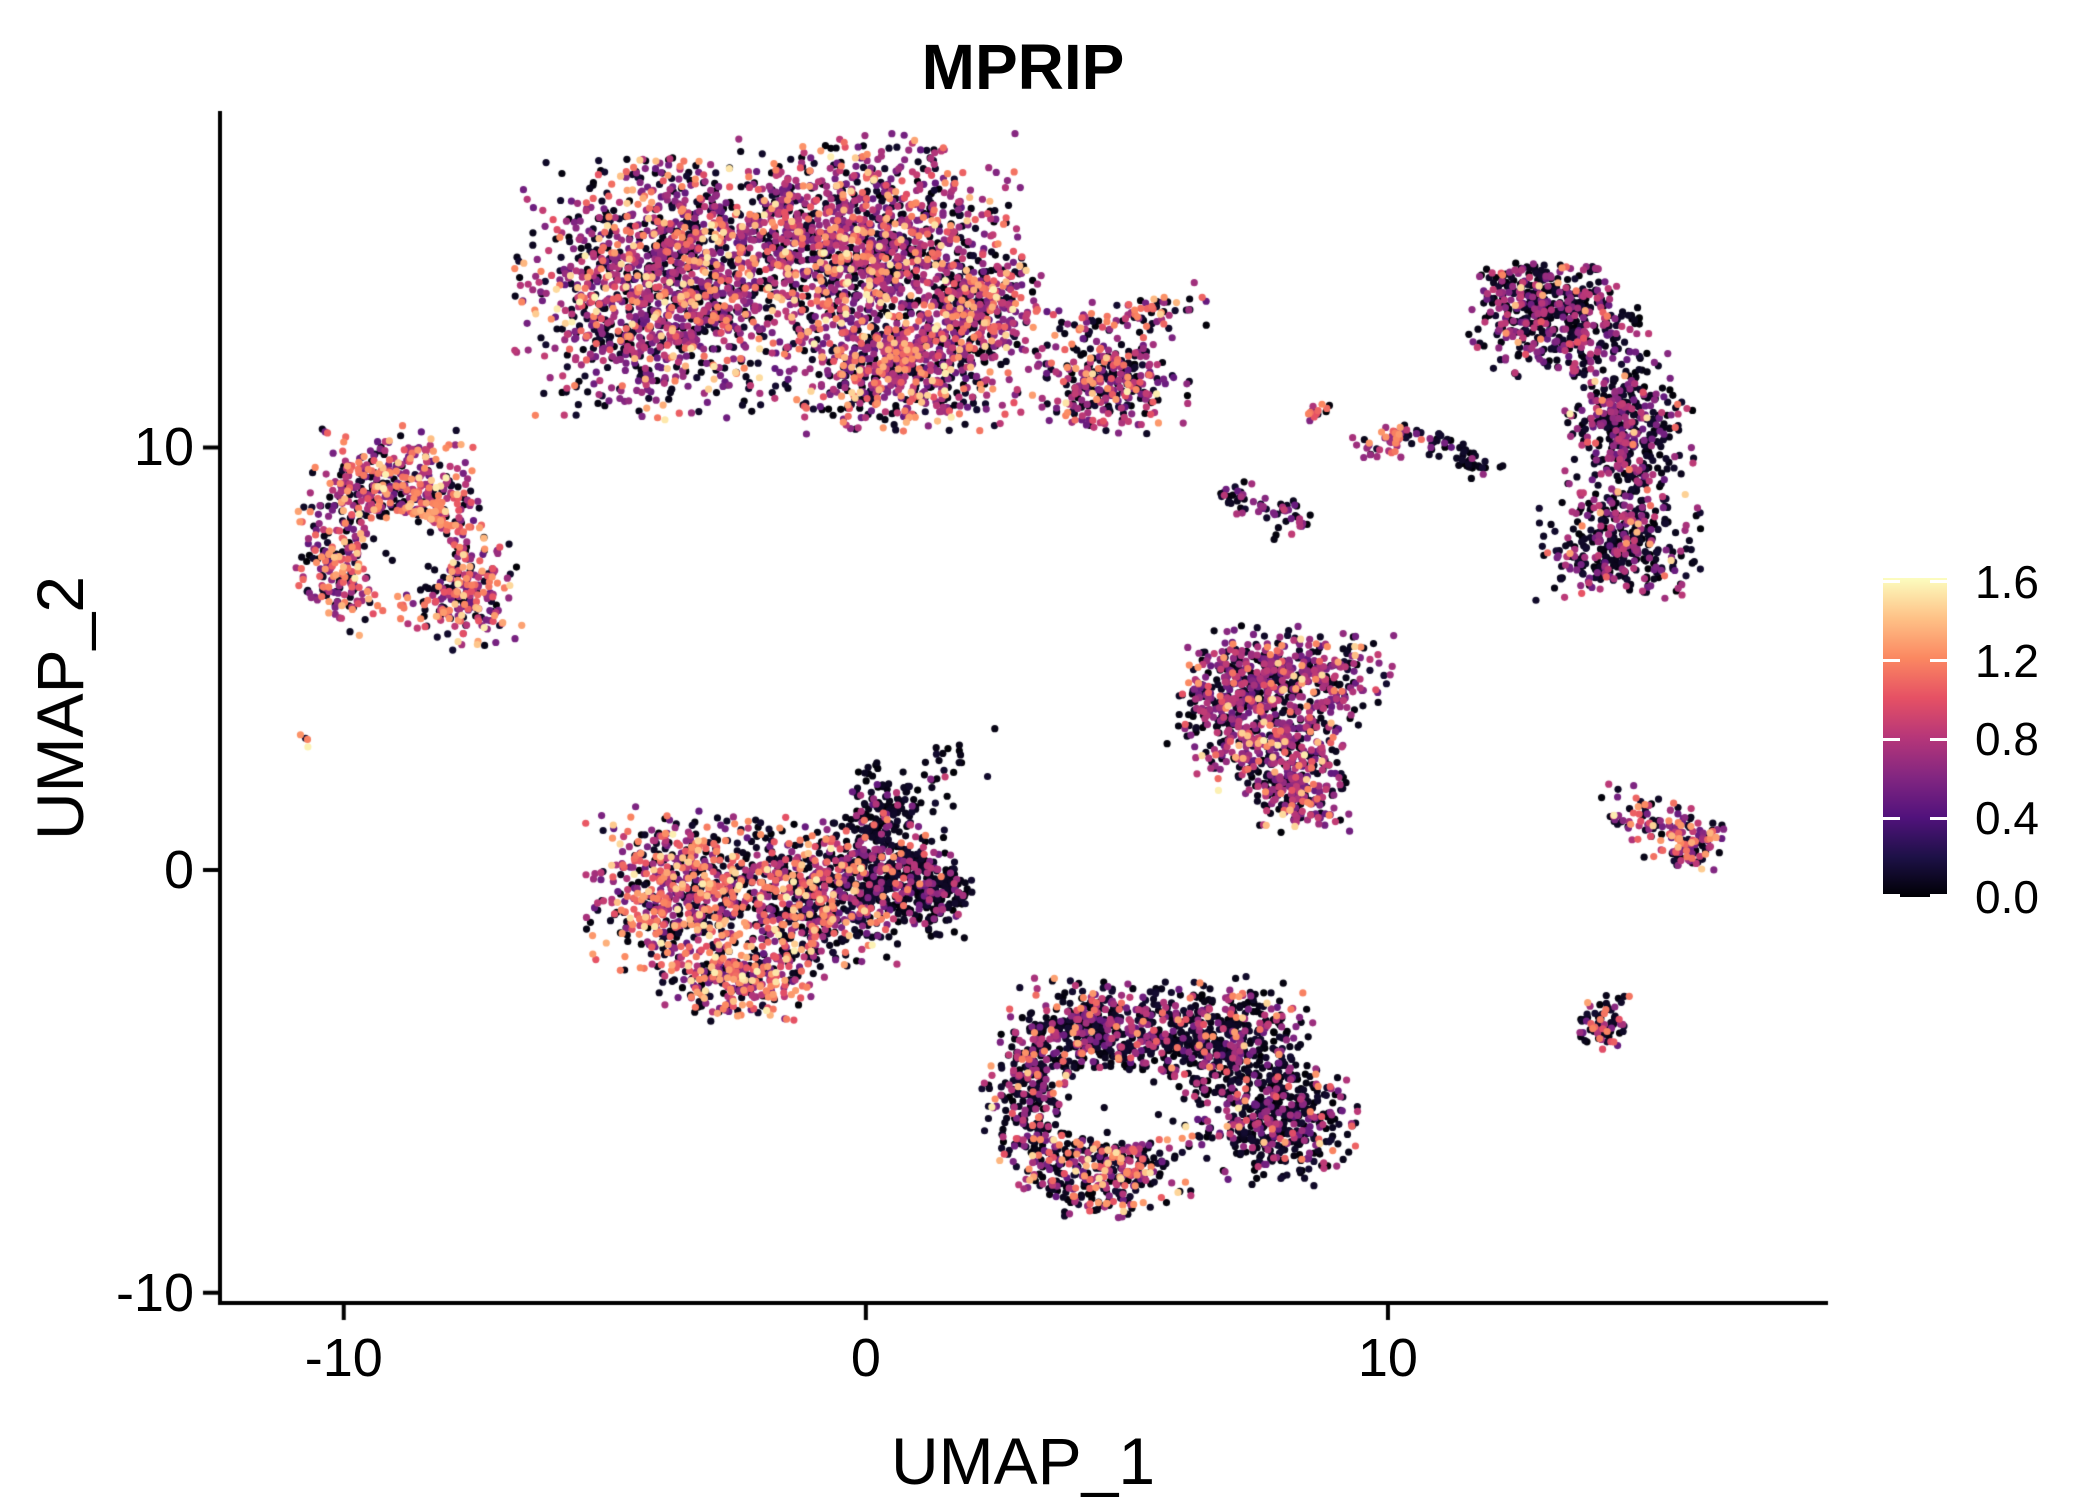 Image resolution: width=2100 pixels, height=1500 pixels. What do you see at coordinates (1023, 1461) in the screenshot?
I see `x-axis-title: UMAP_1` at bounding box center [1023, 1461].